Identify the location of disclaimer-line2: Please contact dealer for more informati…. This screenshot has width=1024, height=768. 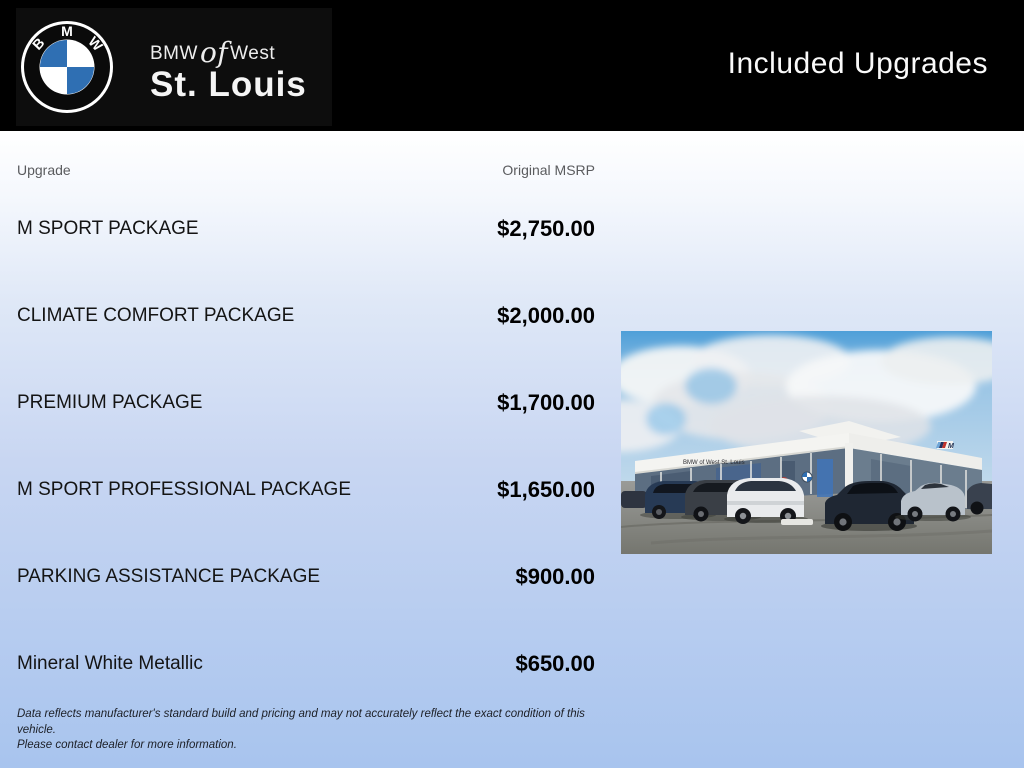
(127, 745).